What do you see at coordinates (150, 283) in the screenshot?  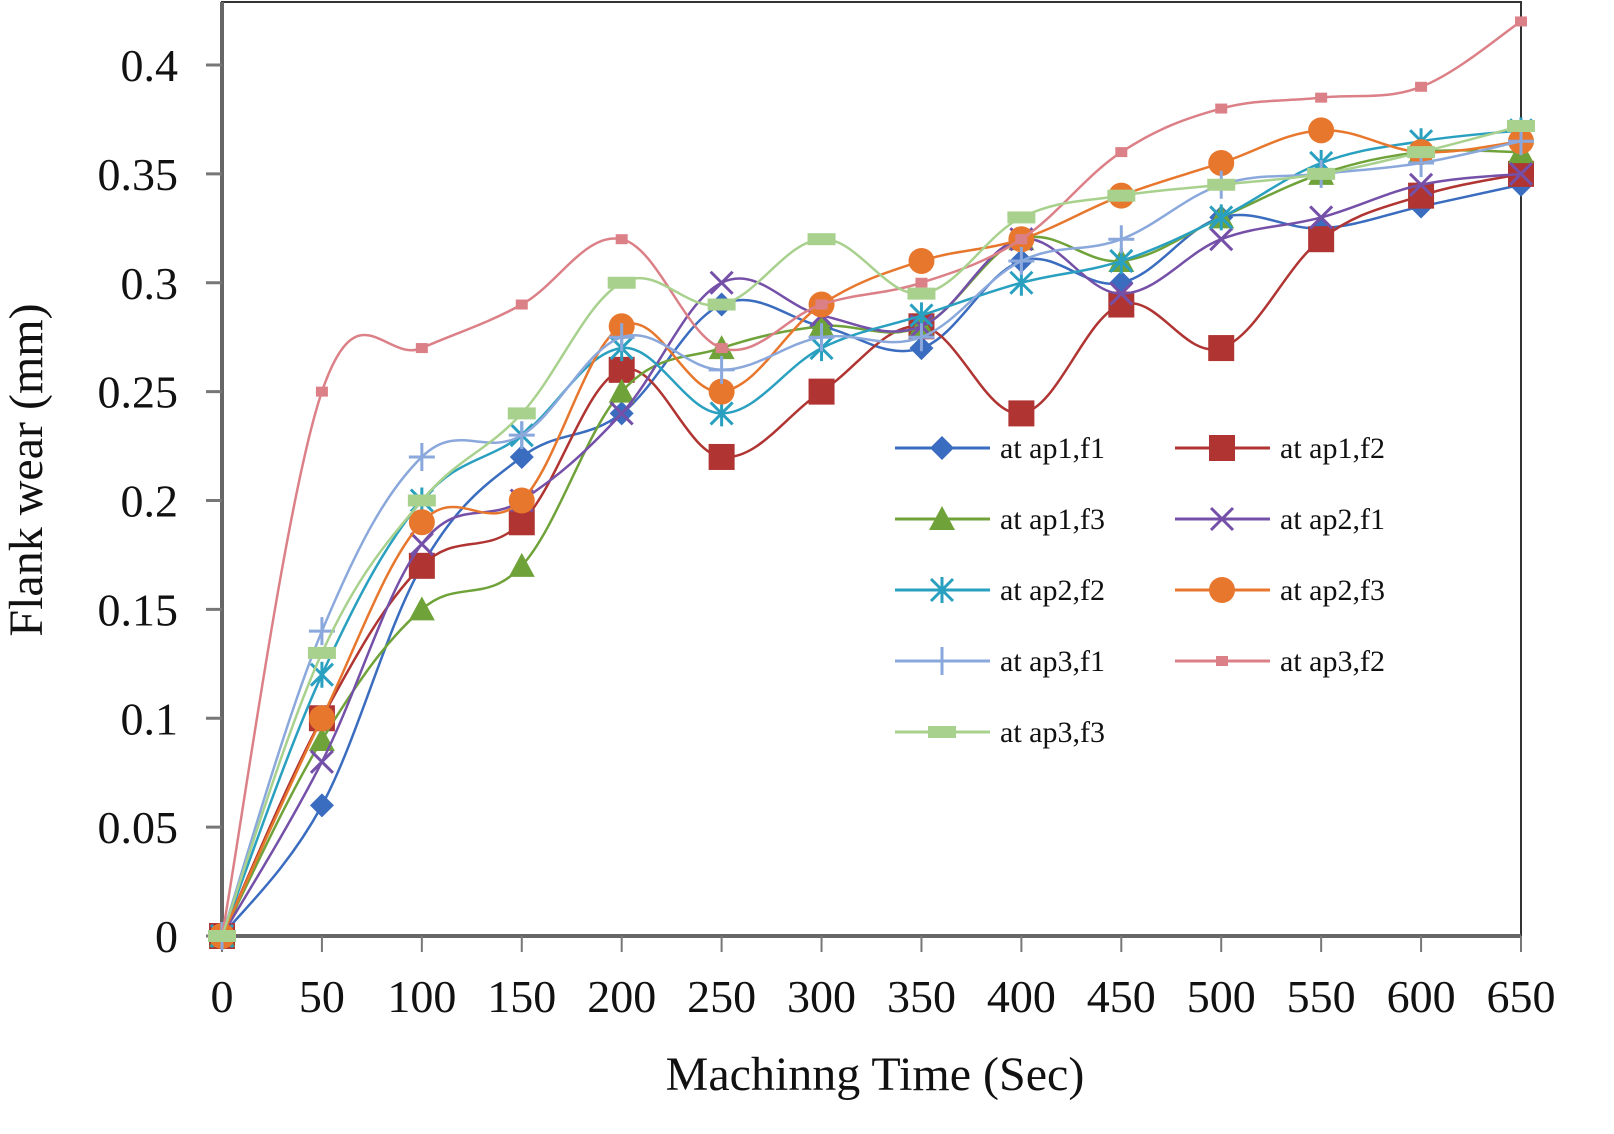 I see `y-tick-label: 0.3` at bounding box center [150, 283].